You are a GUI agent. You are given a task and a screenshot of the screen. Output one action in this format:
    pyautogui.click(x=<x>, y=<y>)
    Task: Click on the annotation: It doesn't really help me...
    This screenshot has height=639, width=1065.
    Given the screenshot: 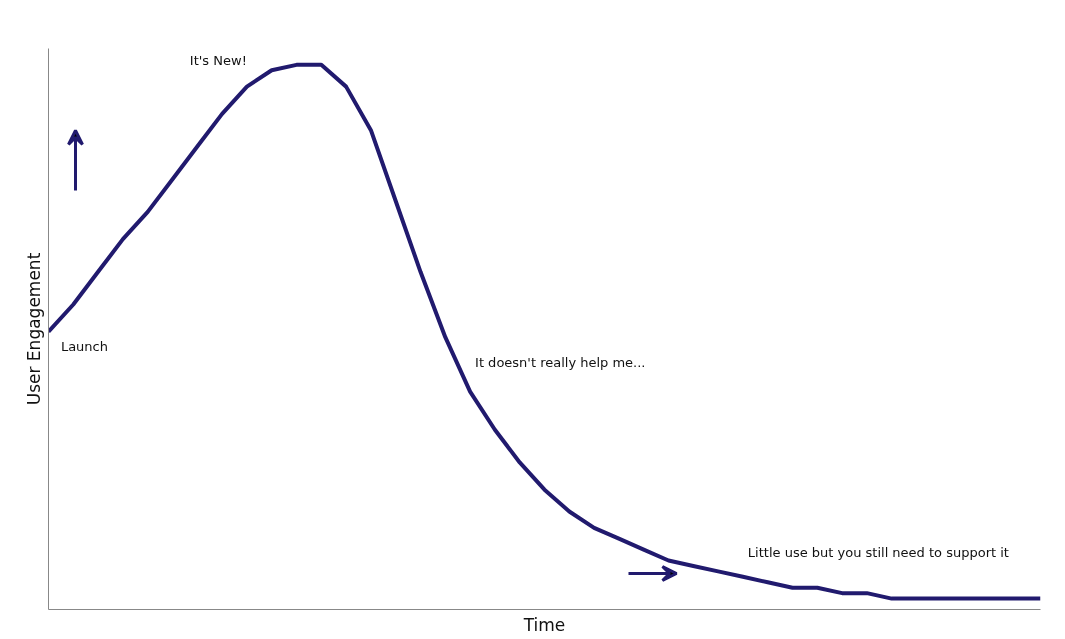 What is the action you would take?
    pyautogui.click(x=560, y=362)
    